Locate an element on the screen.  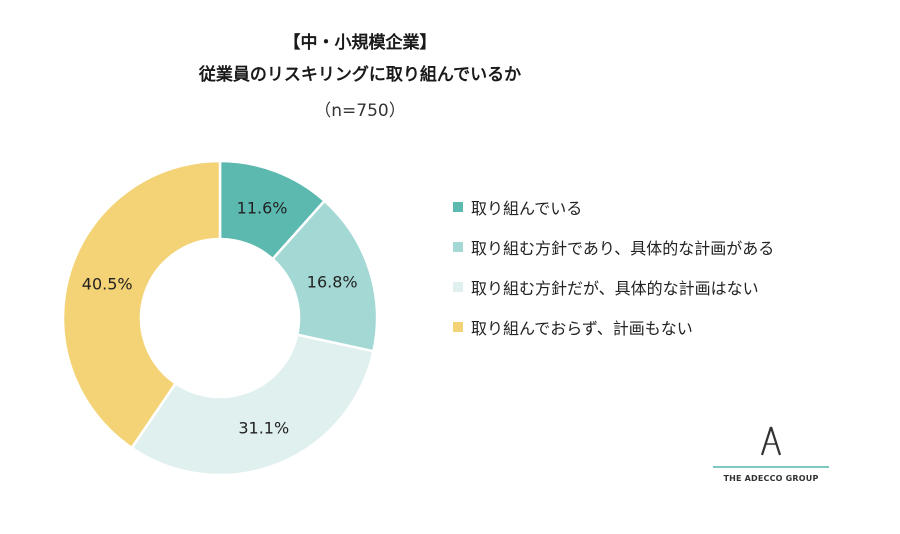
slice-label: 40.5% is located at coordinates (107, 283).